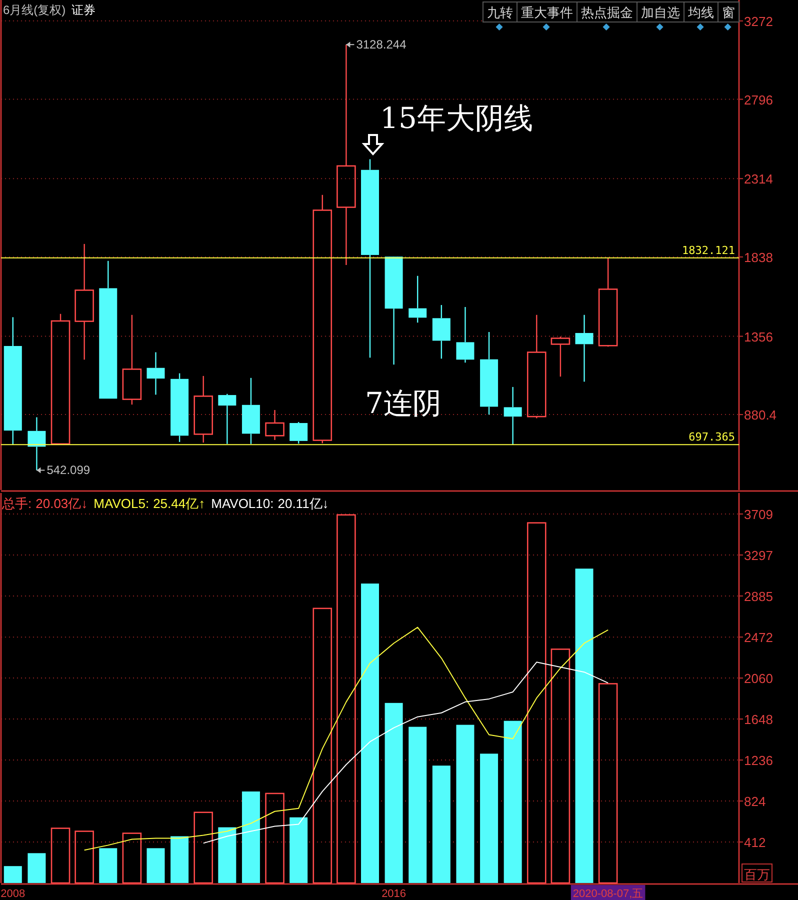 This screenshot has width=798, height=900. Describe the element at coordinates (34, 10) in the screenshot. I see `chart-title: 6月线(复权)` at that location.